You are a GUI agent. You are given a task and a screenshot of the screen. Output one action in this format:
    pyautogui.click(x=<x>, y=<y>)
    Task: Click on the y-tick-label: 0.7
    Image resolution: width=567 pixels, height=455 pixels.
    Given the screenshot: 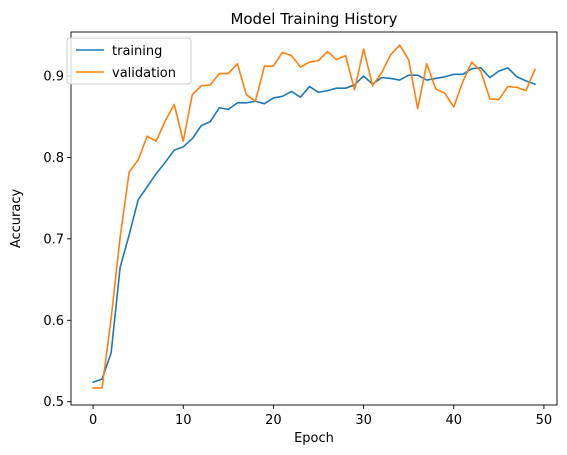 What is the action you would take?
    pyautogui.click(x=53, y=239)
    